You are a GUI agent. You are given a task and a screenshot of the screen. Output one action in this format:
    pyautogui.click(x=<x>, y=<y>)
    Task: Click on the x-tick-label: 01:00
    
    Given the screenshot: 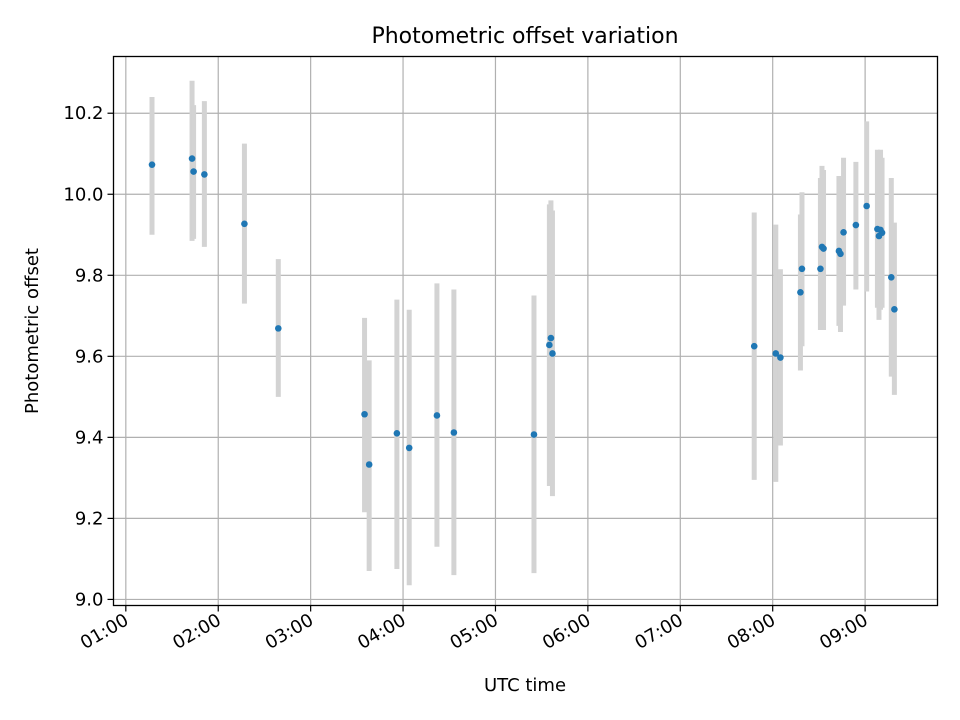 What is the action you would take?
    pyautogui.click(x=104, y=632)
    